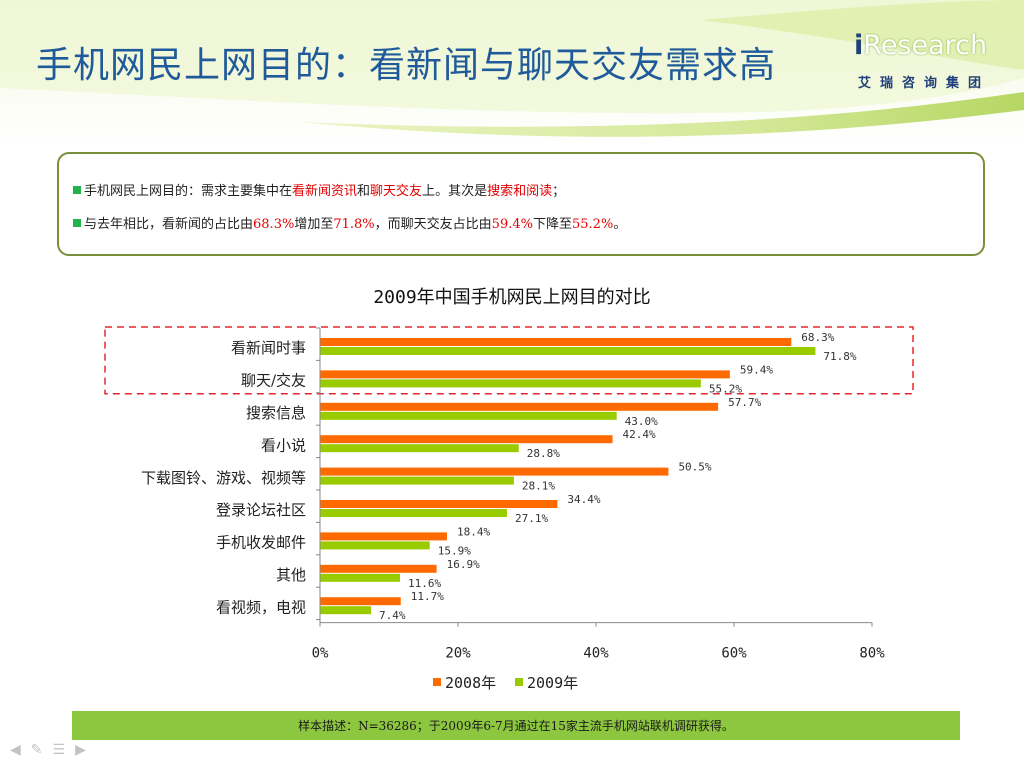 The height and width of the screenshot is (768, 1024). I want to click on chart-title: 2009年中国手机网民上网目的对比, so click(511, 297).